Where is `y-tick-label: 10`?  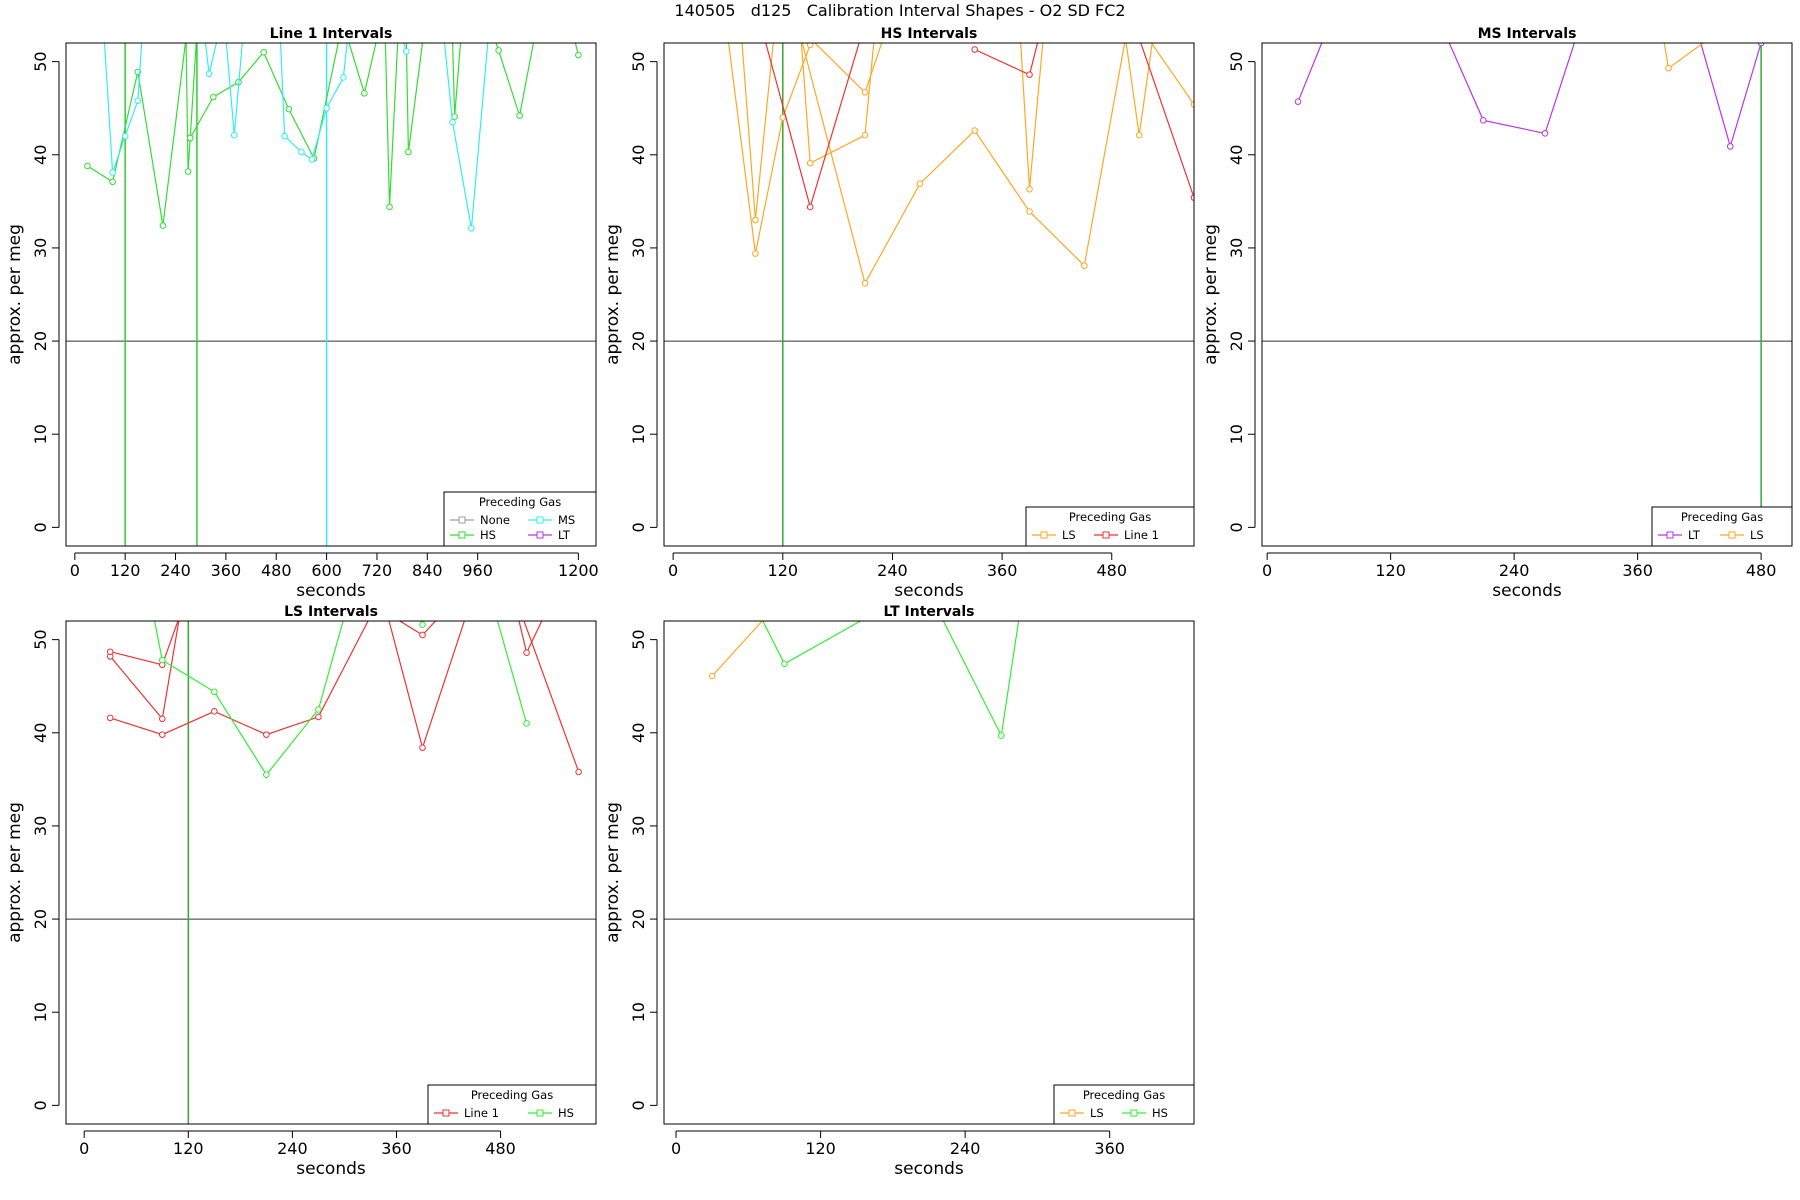
y-tick-label: 10 is located at coordinates (1236, 434).